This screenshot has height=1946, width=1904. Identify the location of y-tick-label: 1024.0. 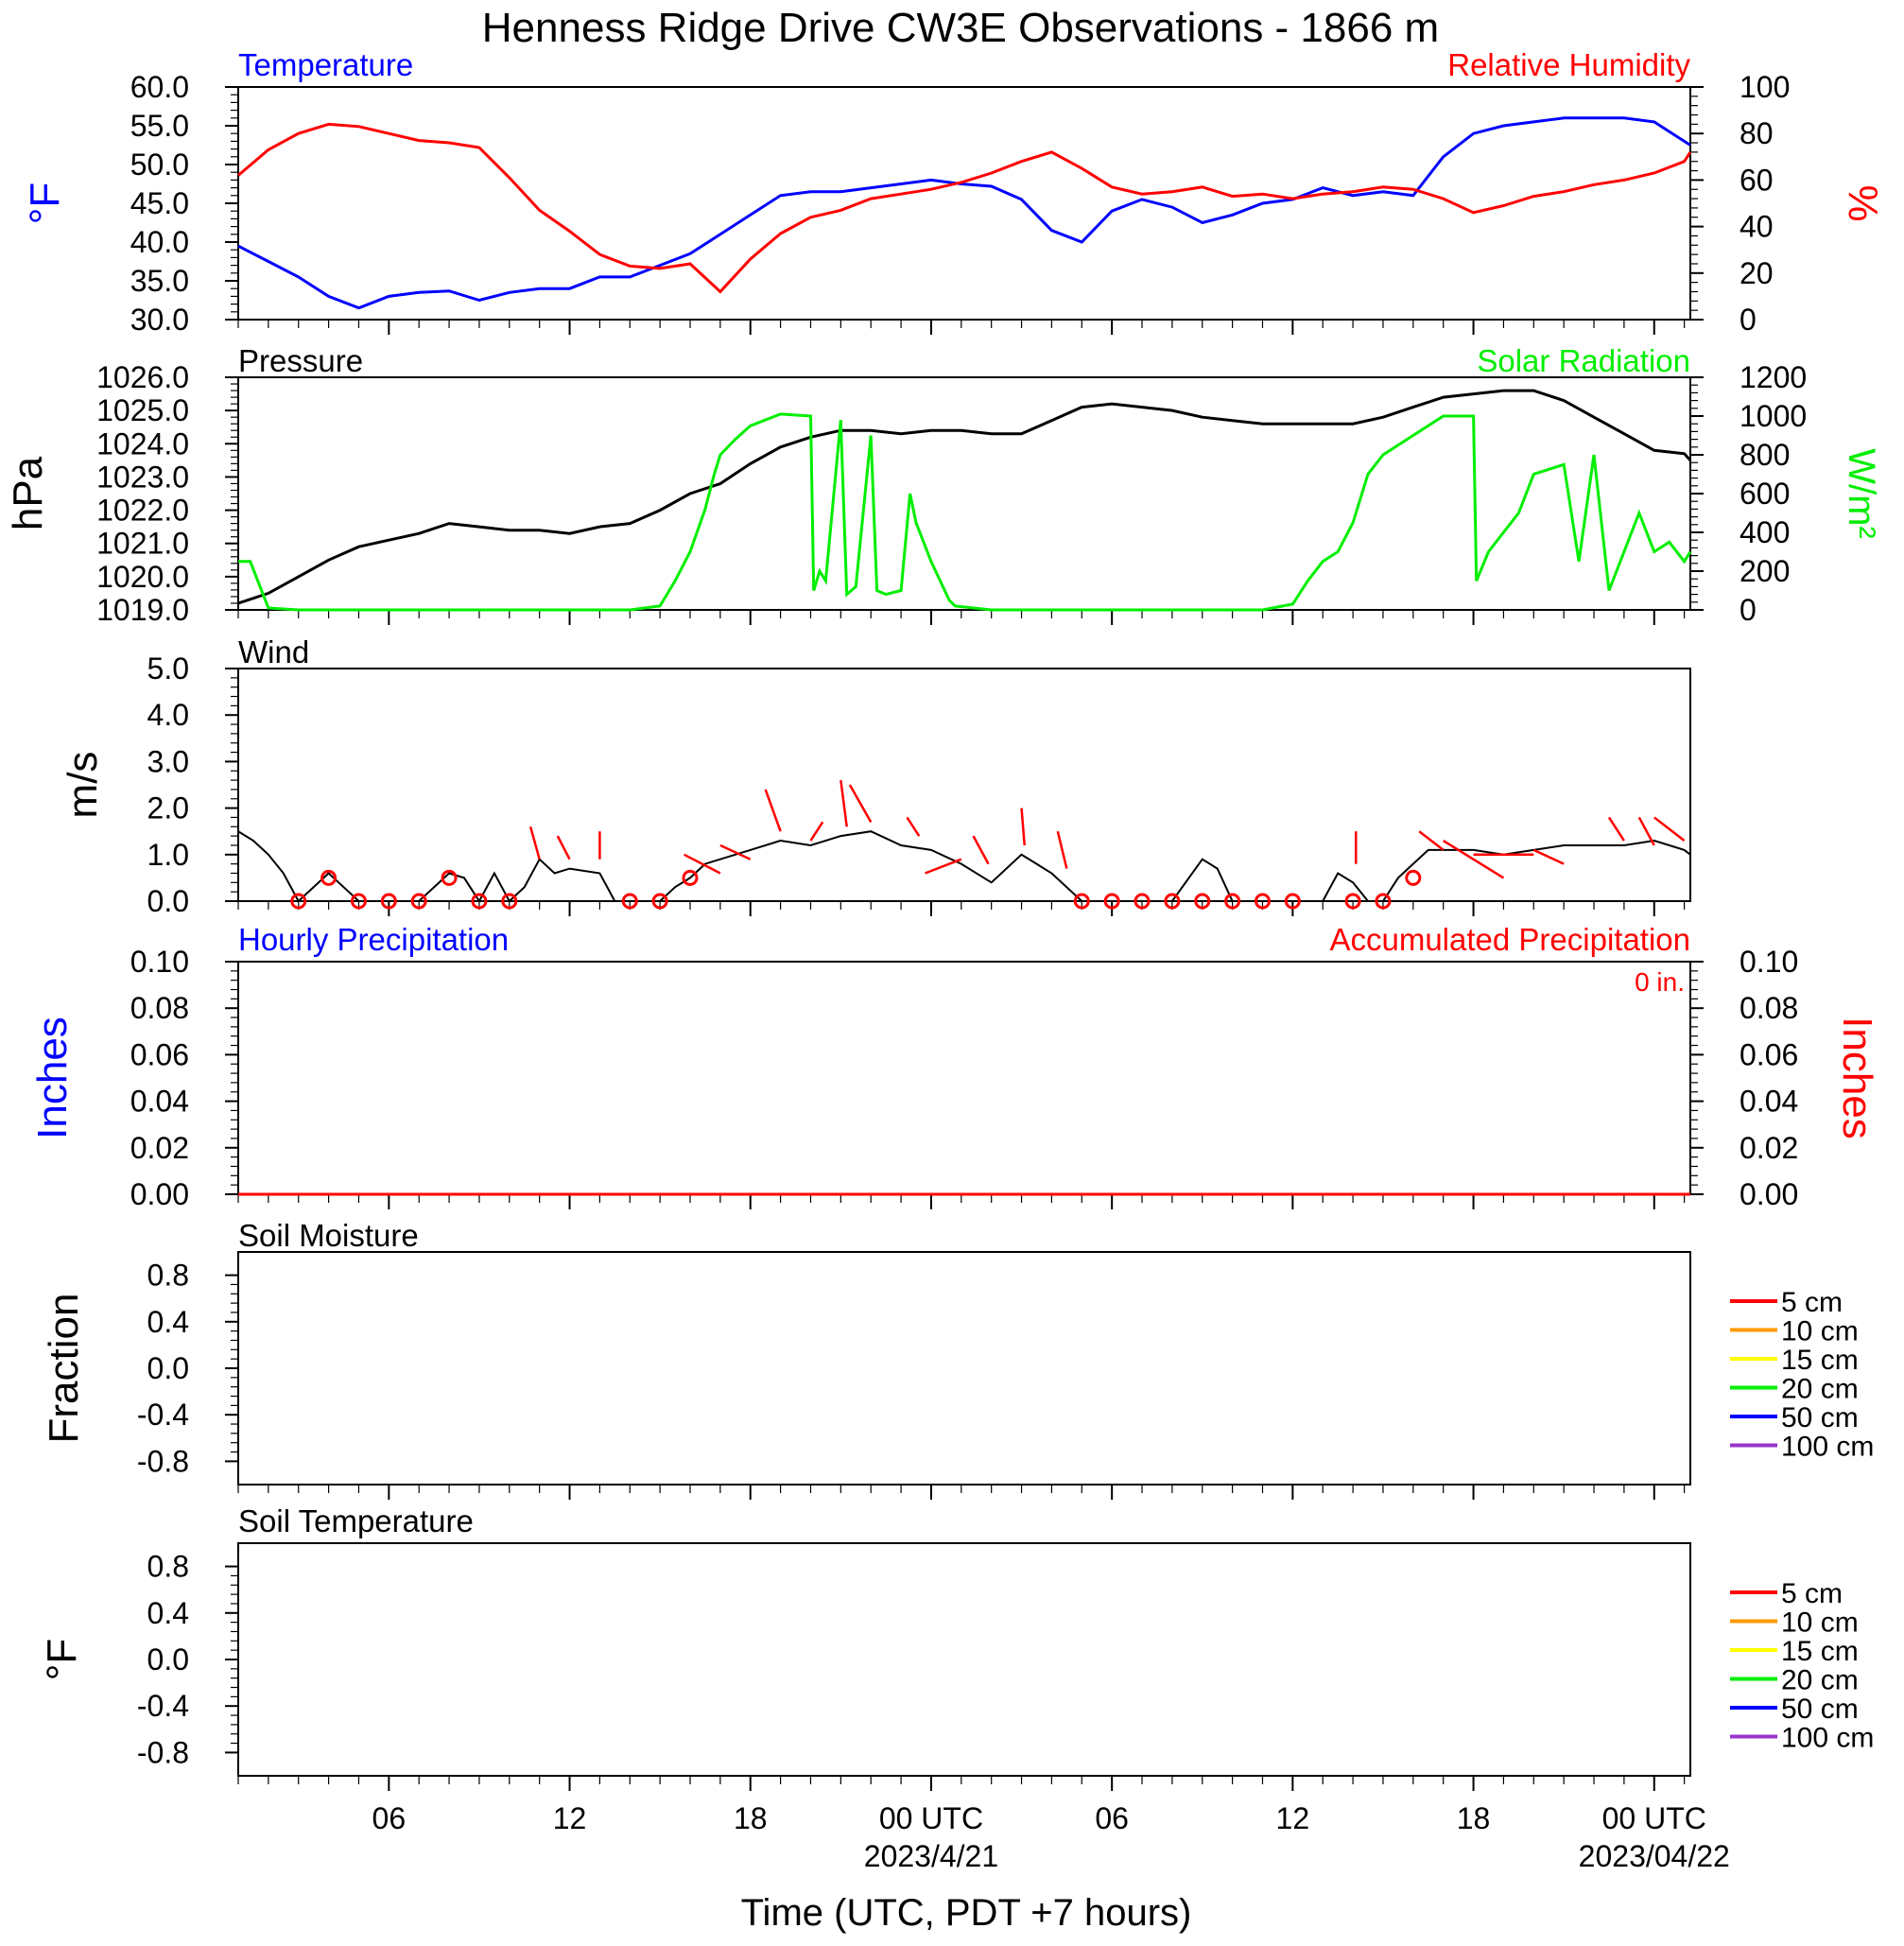
(142, 443).